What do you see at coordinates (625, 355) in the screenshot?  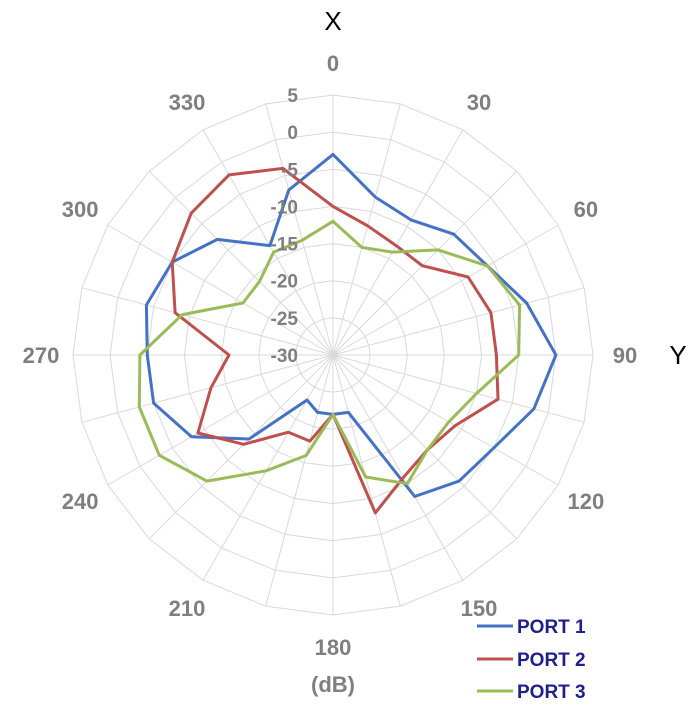 I see `angle-label-90: 90` at bounding box center [625, 355].